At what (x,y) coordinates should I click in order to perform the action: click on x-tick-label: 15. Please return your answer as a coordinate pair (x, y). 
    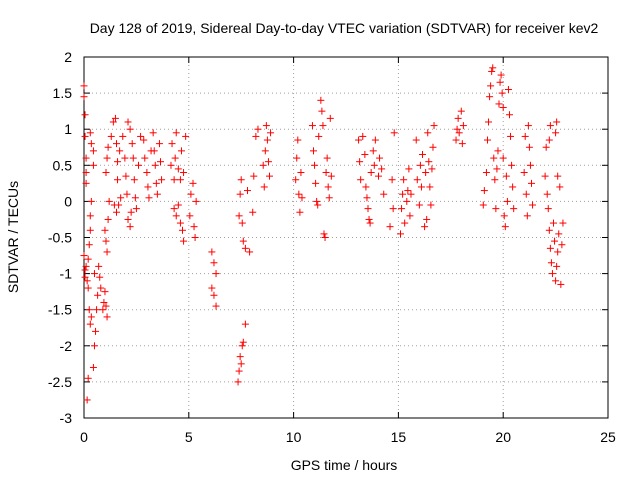
    Looking at the image, I should click on (399, 437).